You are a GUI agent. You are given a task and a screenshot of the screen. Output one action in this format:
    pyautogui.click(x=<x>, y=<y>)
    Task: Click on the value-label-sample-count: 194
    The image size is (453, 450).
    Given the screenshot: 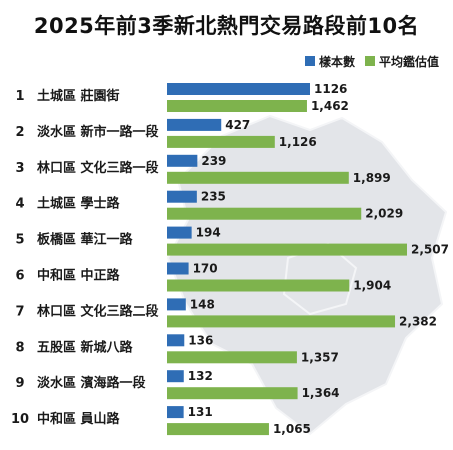 What is the action you would take?
    pyautogui.click(x=208, y=233)
    